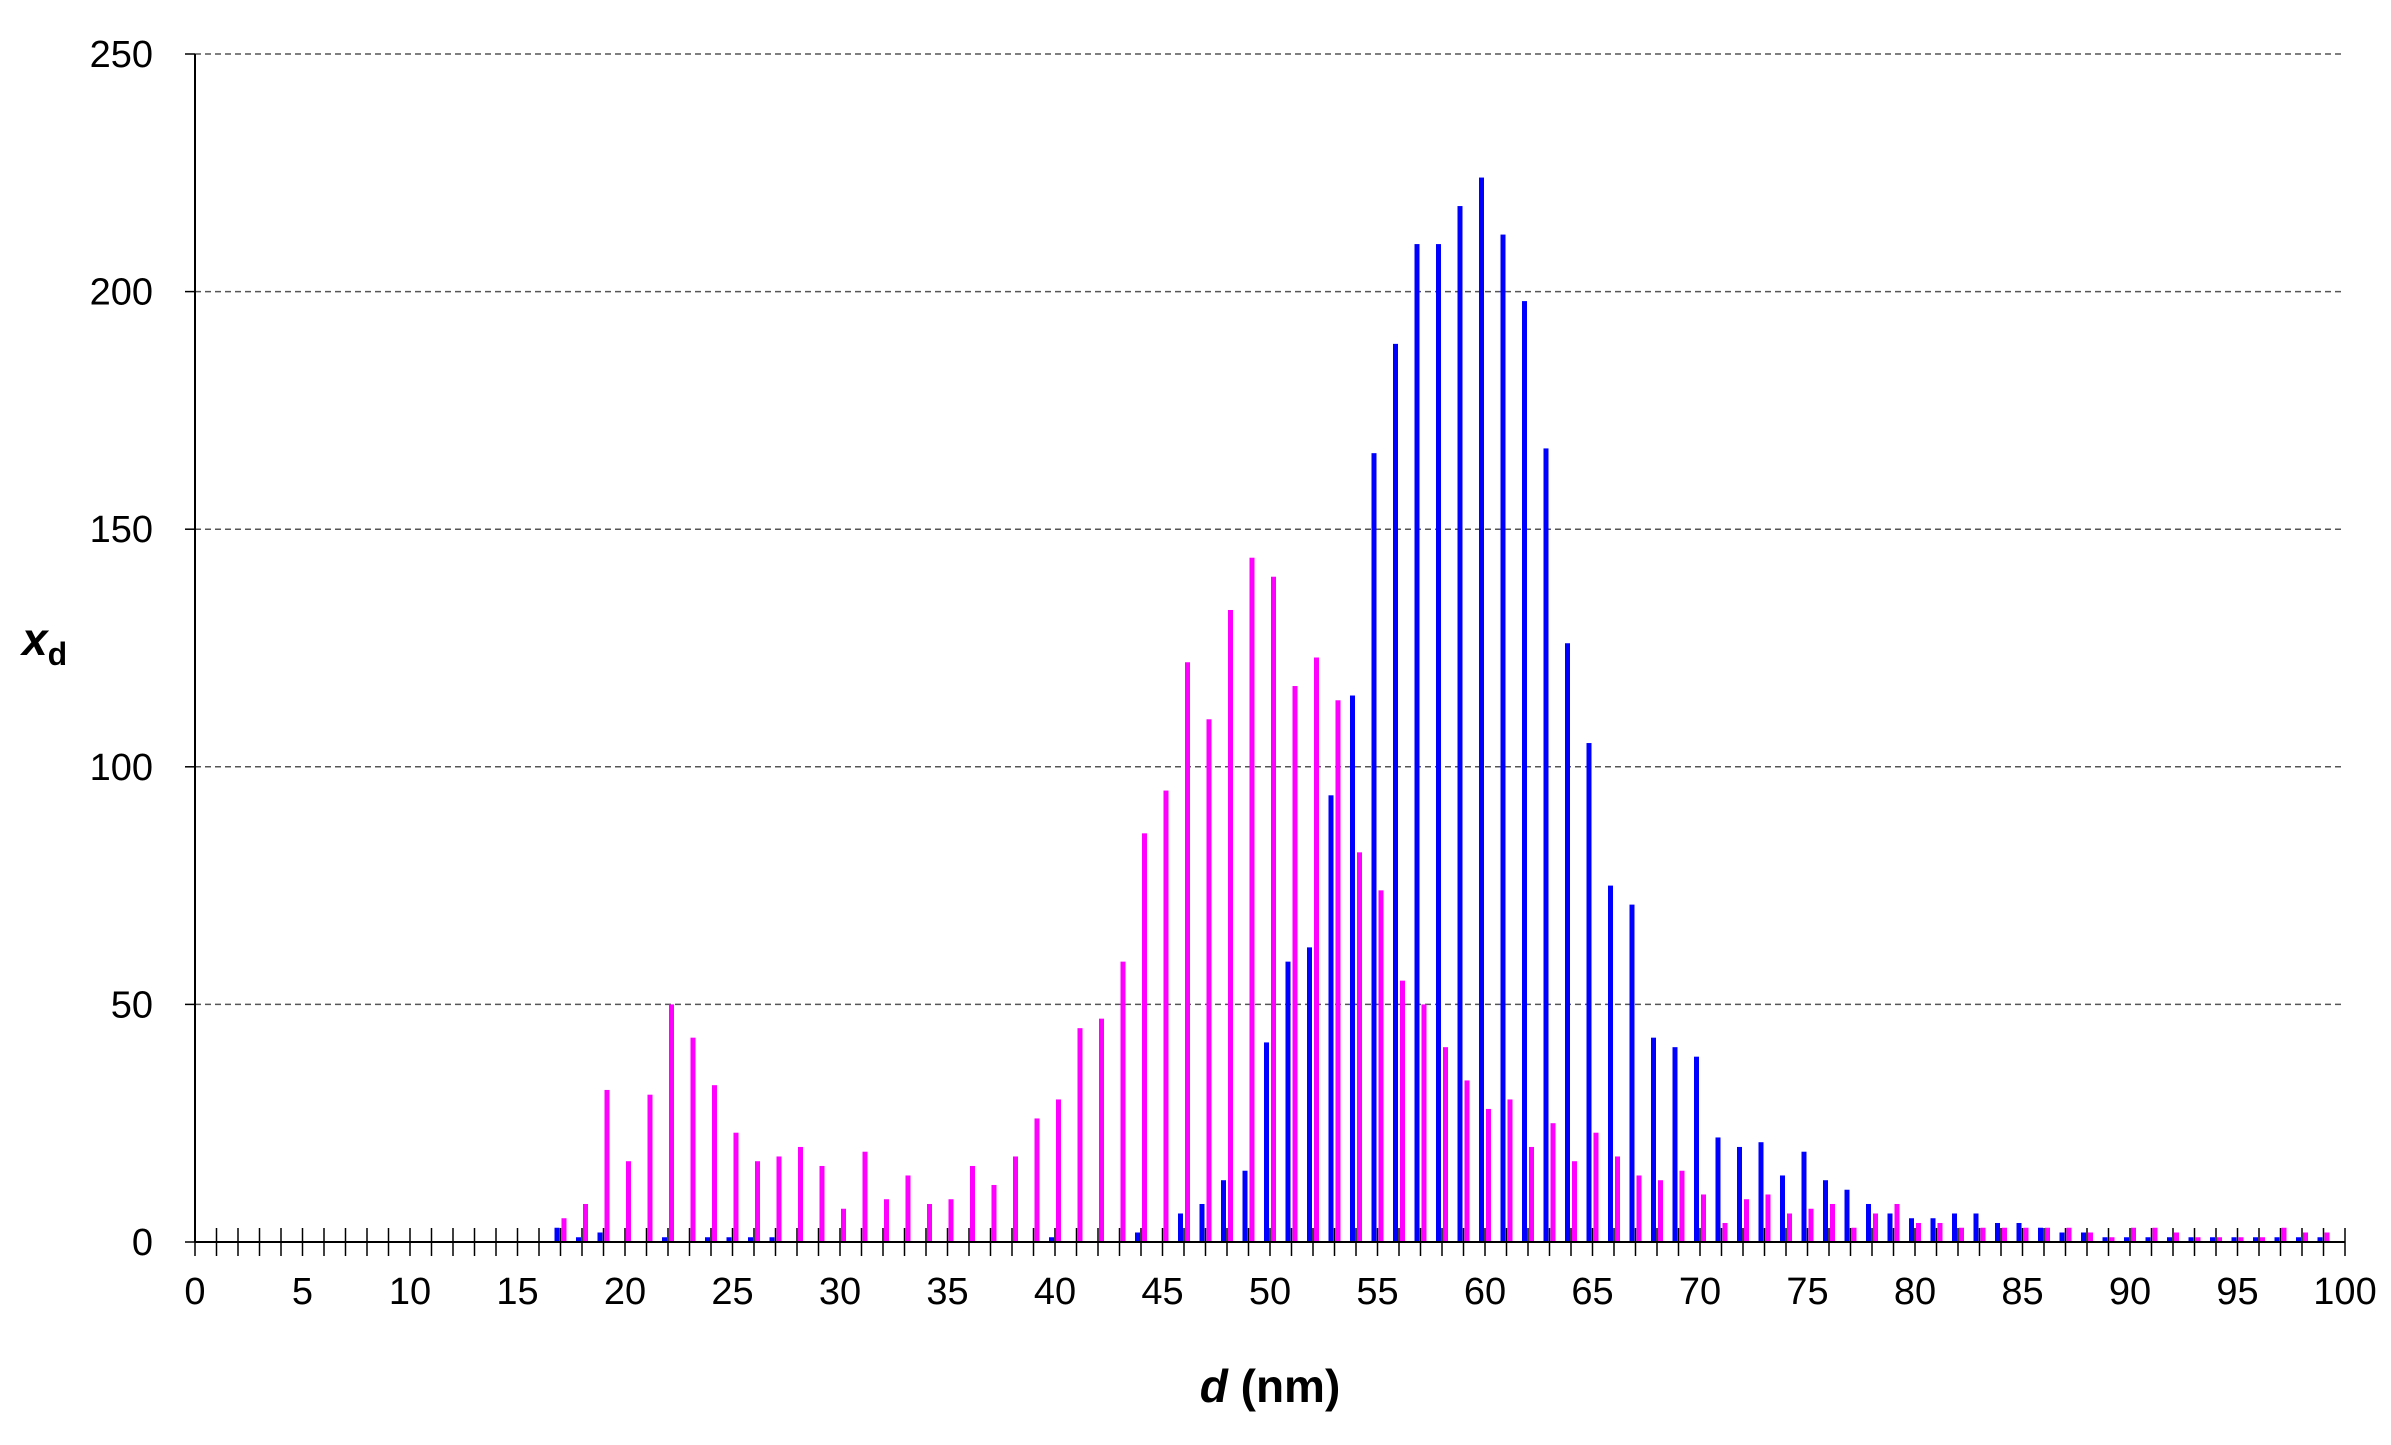 The image size is (2391, 1445). What do you see at coordinates (1162, 1292) in the screenshot?
I see `x-tick-label: 45` at bounding box center [1162, 1292].